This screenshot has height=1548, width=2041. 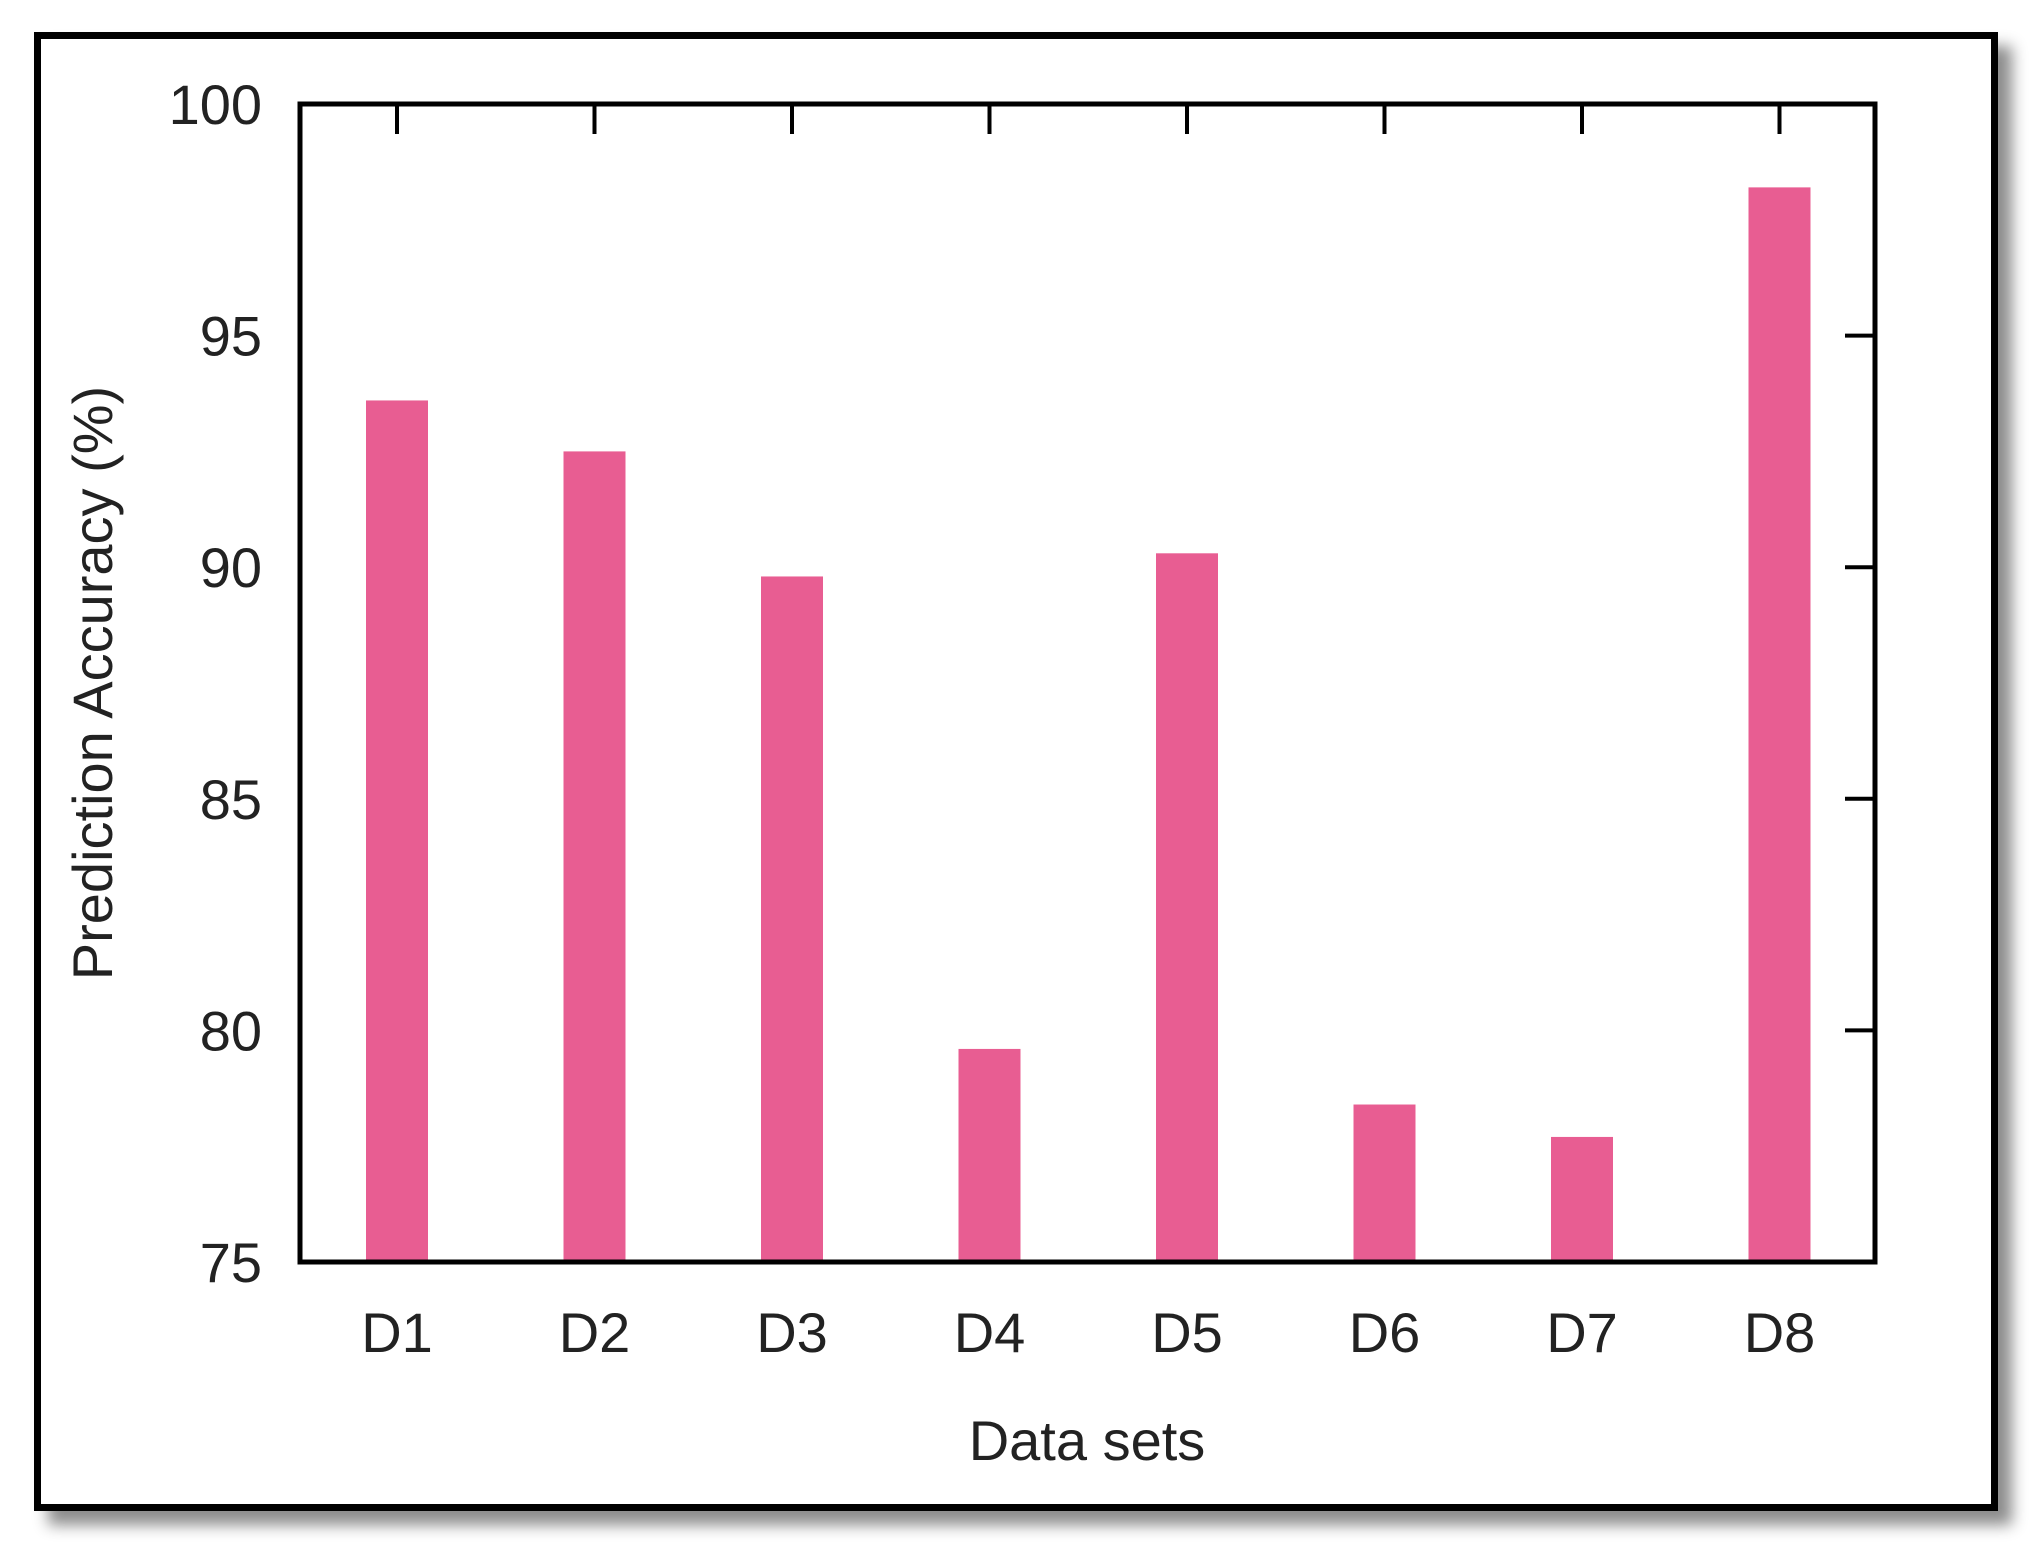 What do you see at coordinates (1187, 1332) in the screenshot?
I see `x-tick-label-d5: D5` at bounding box center [1187, 1332].